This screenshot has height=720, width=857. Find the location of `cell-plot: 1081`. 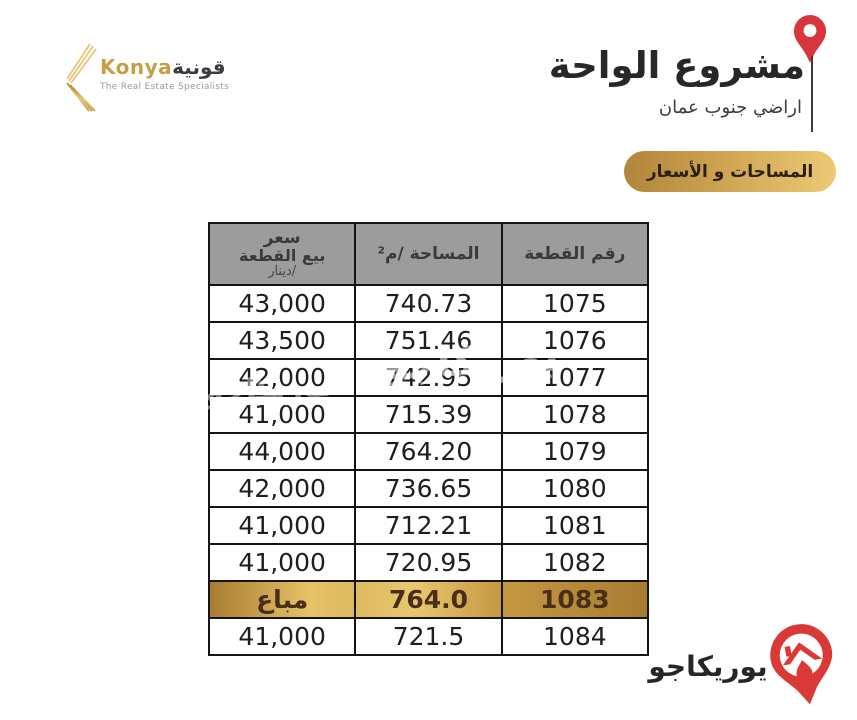

cell-plot: 1081 is located at coordinates (575, 525).